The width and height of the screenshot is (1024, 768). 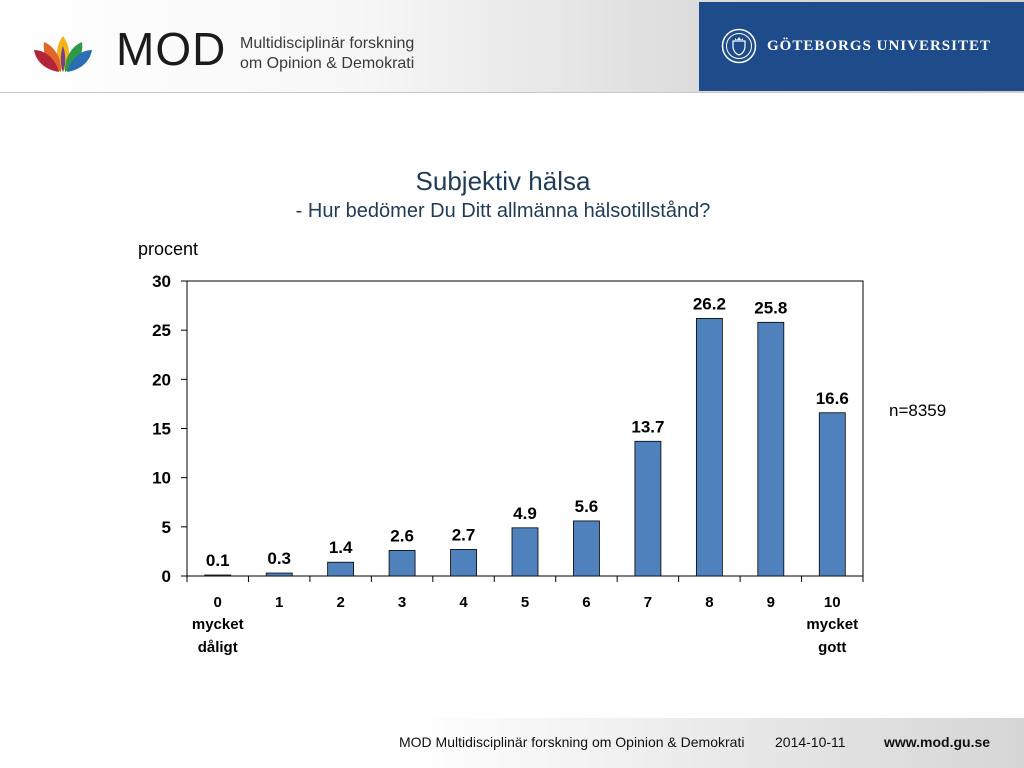 I want to click on data-label: 0.1, so click(x=218, y=560).